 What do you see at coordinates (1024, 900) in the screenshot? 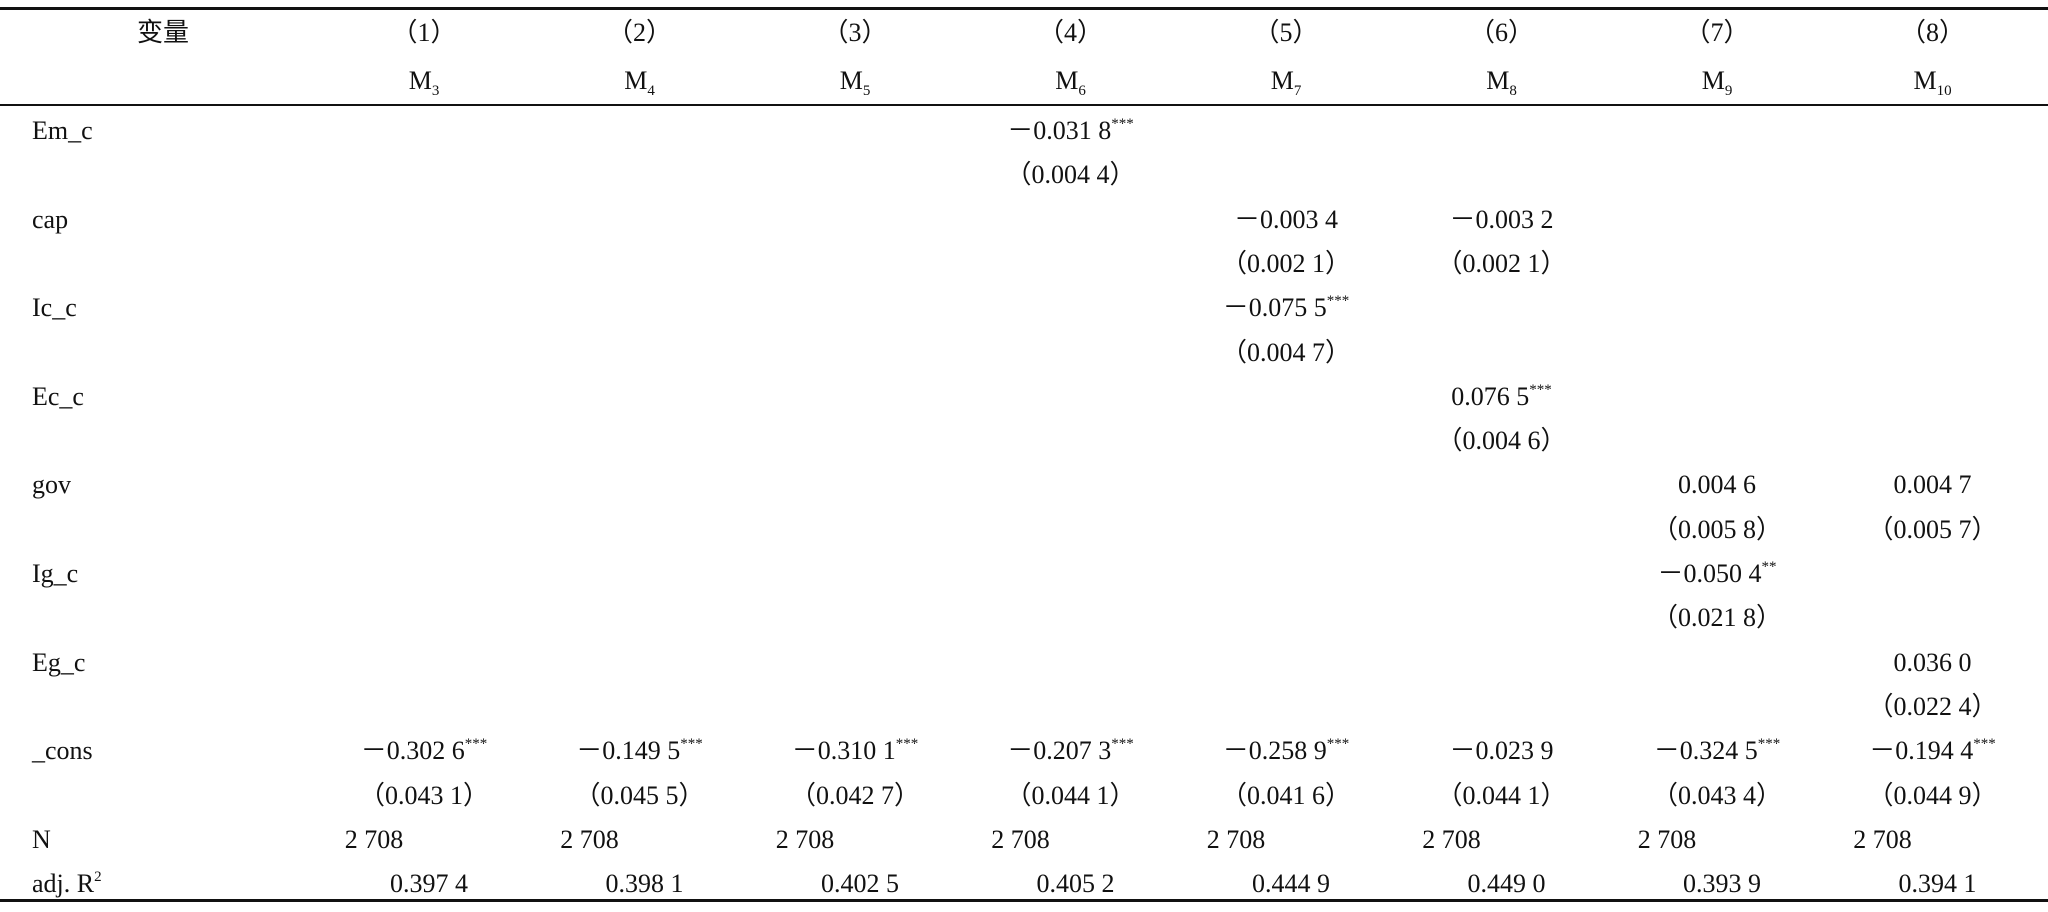
I see `bottom-rule` at bounding box center [1024, 900].